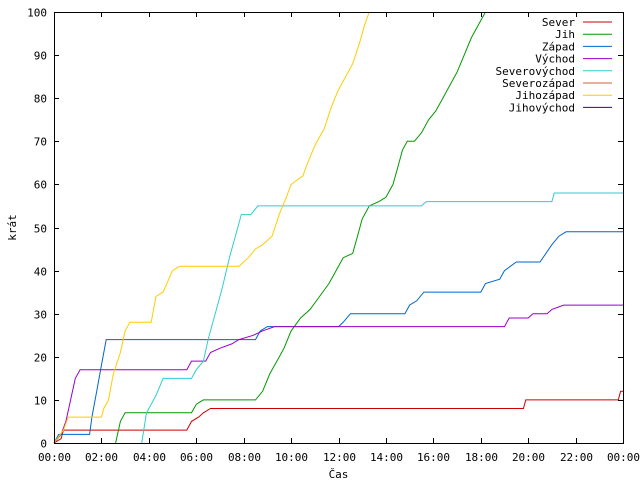 The width and height of the screenshot is (640, 480). What do you see at coordinates (386, 457) in the screenshot?
I see `x-tick-label: 14:00` at bounding box center [386, 457].